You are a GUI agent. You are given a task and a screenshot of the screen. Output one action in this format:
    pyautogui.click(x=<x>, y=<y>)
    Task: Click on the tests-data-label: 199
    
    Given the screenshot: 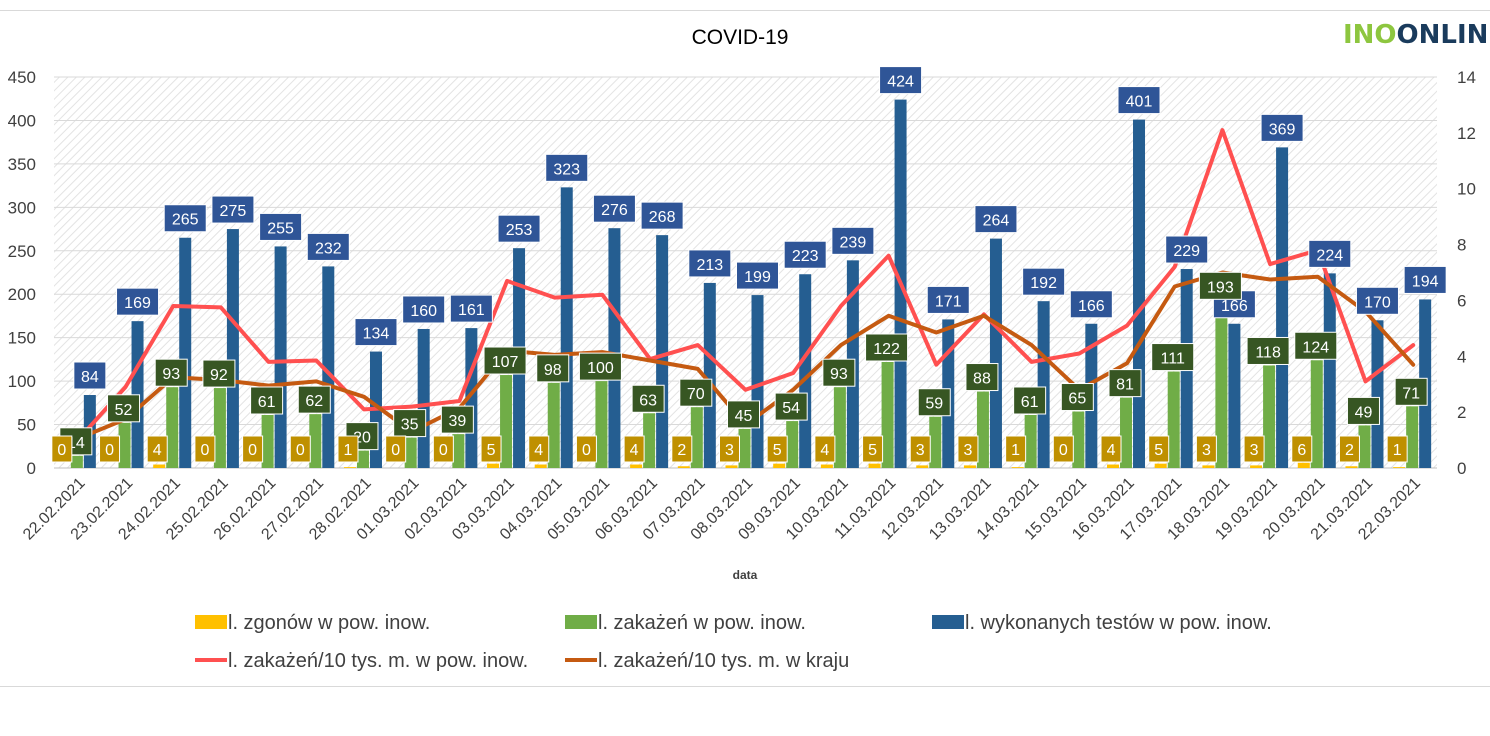 What is the action you would take?
    pyautogui.click(x=757, y=275)
    